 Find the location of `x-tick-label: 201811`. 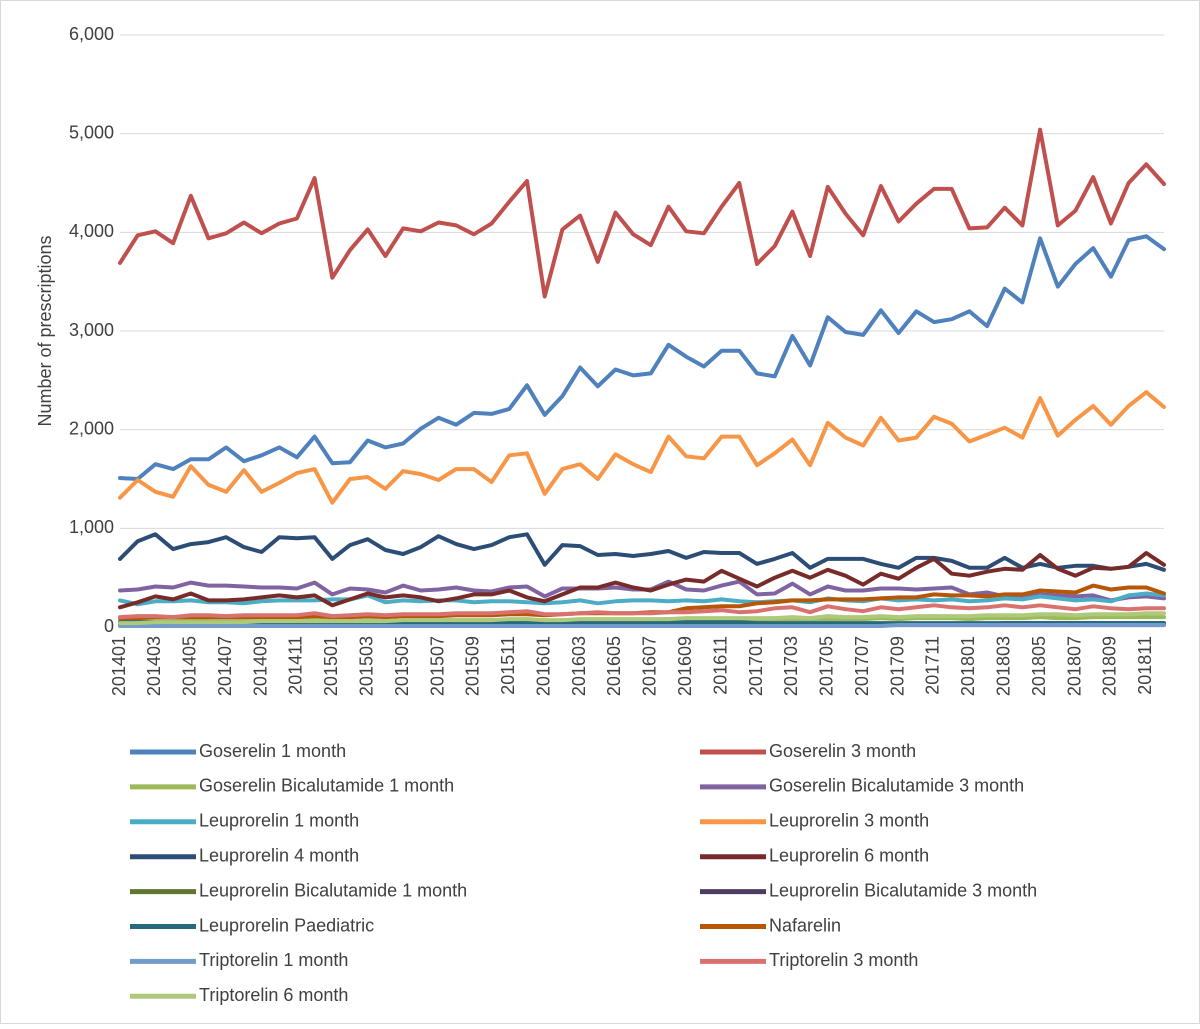

x-tick-label: 201811 is located at coordinates (1145, 665).